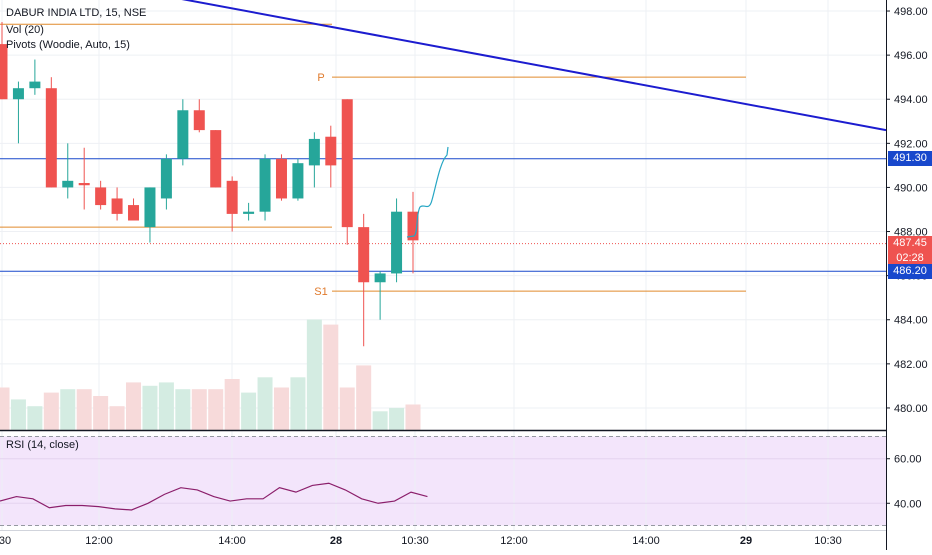 The width and height of the screenshot is (932, 555). Describe the element at coordinates (911, 144) in the screenshot. I see `y-tick-label: 492.00` at that location.